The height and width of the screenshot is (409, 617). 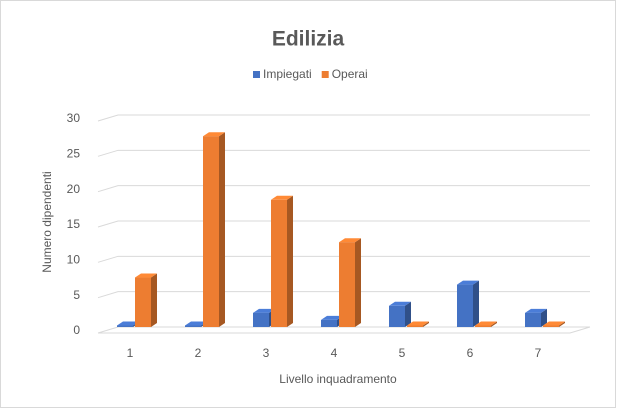 I want to click on x-tick-label: 3, so click(x=266, y=353).